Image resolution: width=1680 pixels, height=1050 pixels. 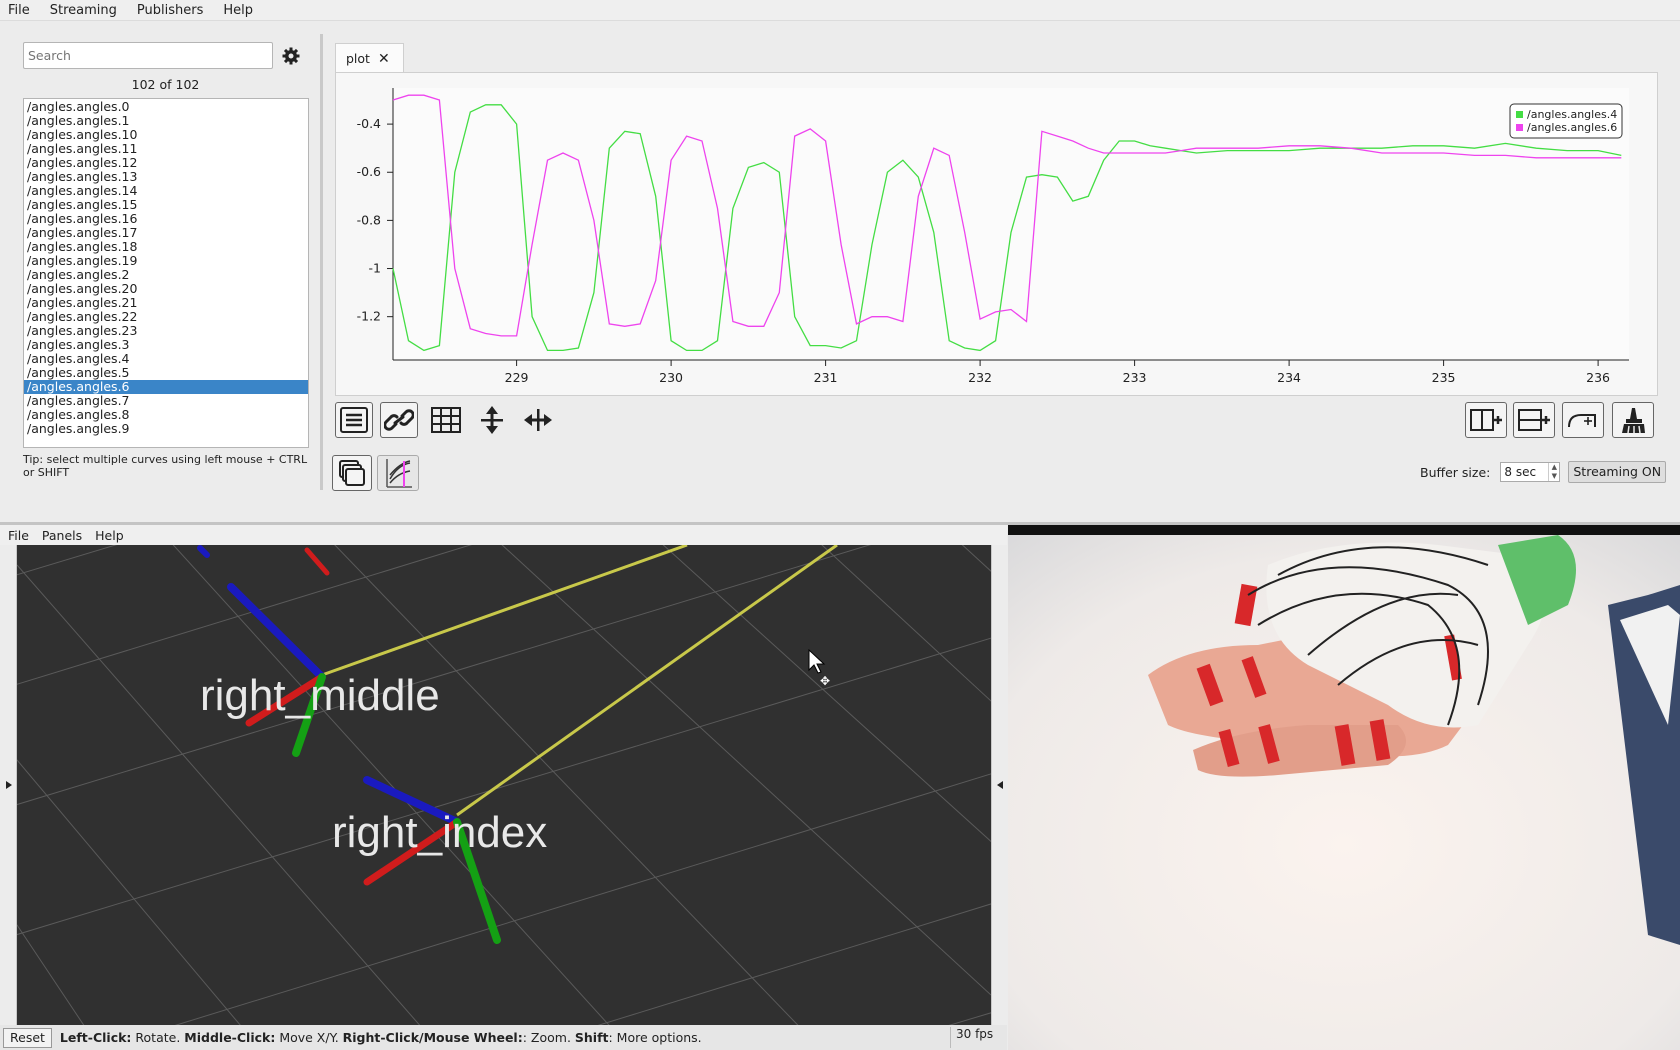 What do you see at coordinates (978, 1037) in the screenshot?
I see `fps-display: 30 fps` at bounding box center [978, 1037].